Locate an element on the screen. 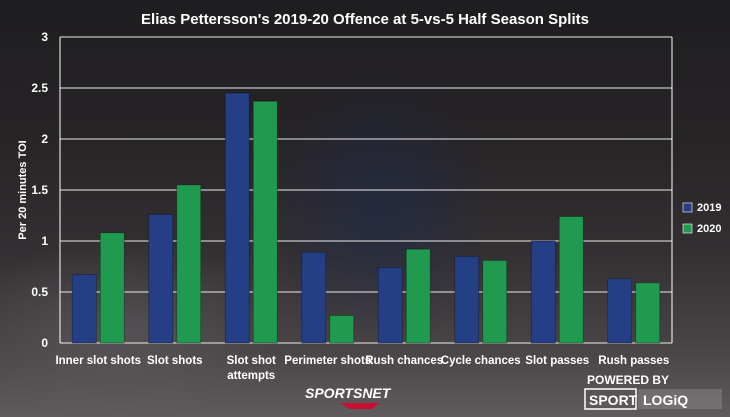 The image size is (730, 417). x-category-label: Perimeter shots is located at coordinates (327, 361).